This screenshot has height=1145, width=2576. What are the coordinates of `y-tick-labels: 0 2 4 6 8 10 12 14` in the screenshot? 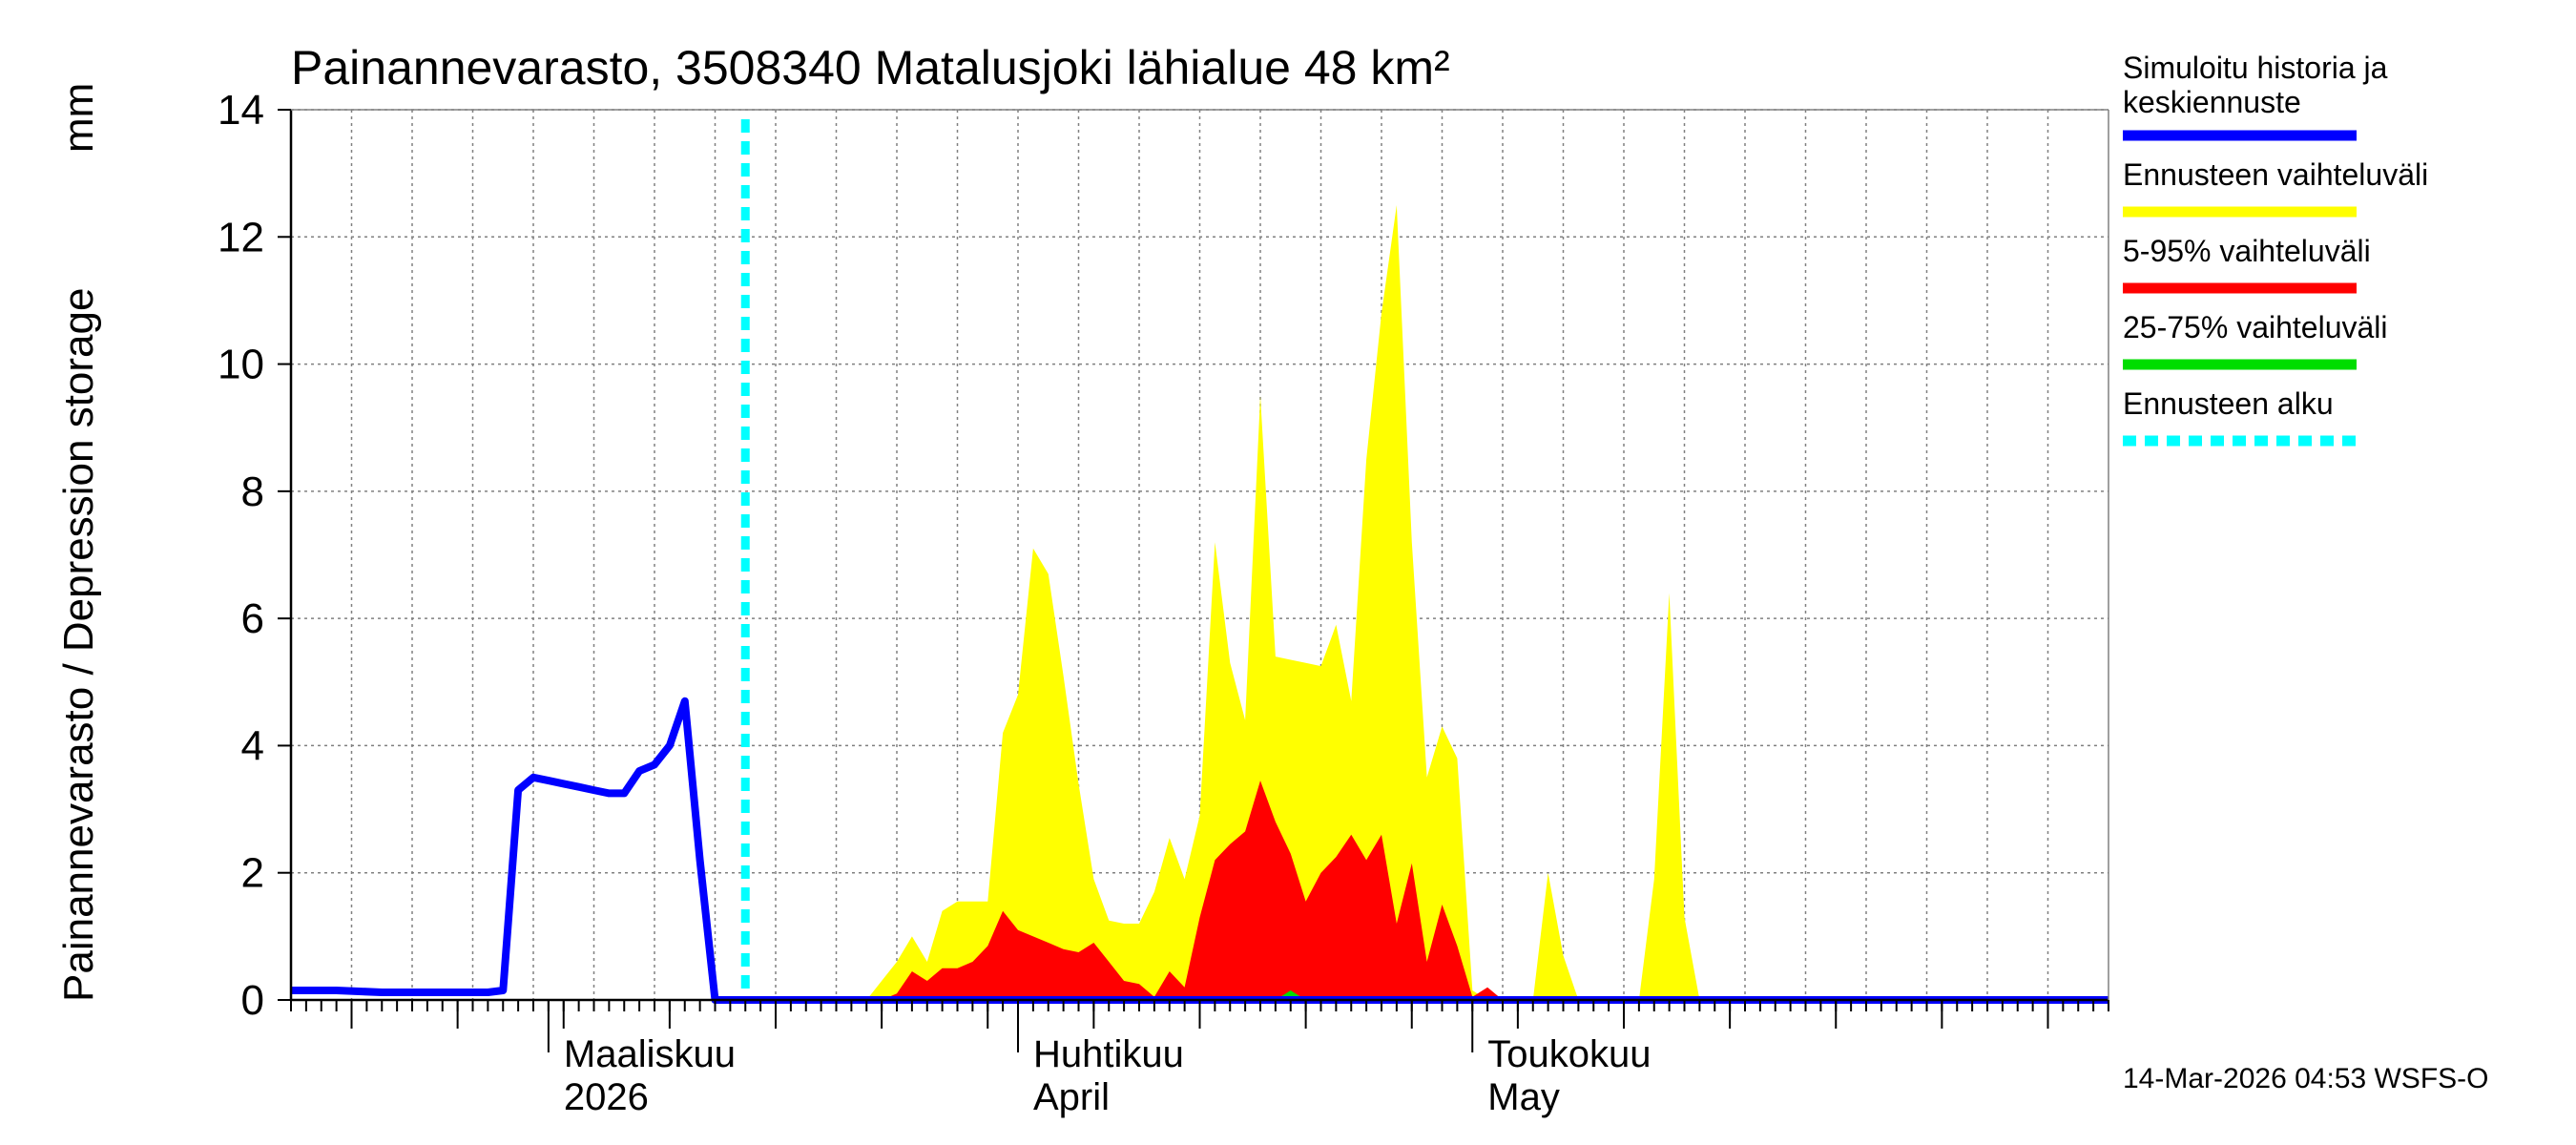 It's located at (241, 555).